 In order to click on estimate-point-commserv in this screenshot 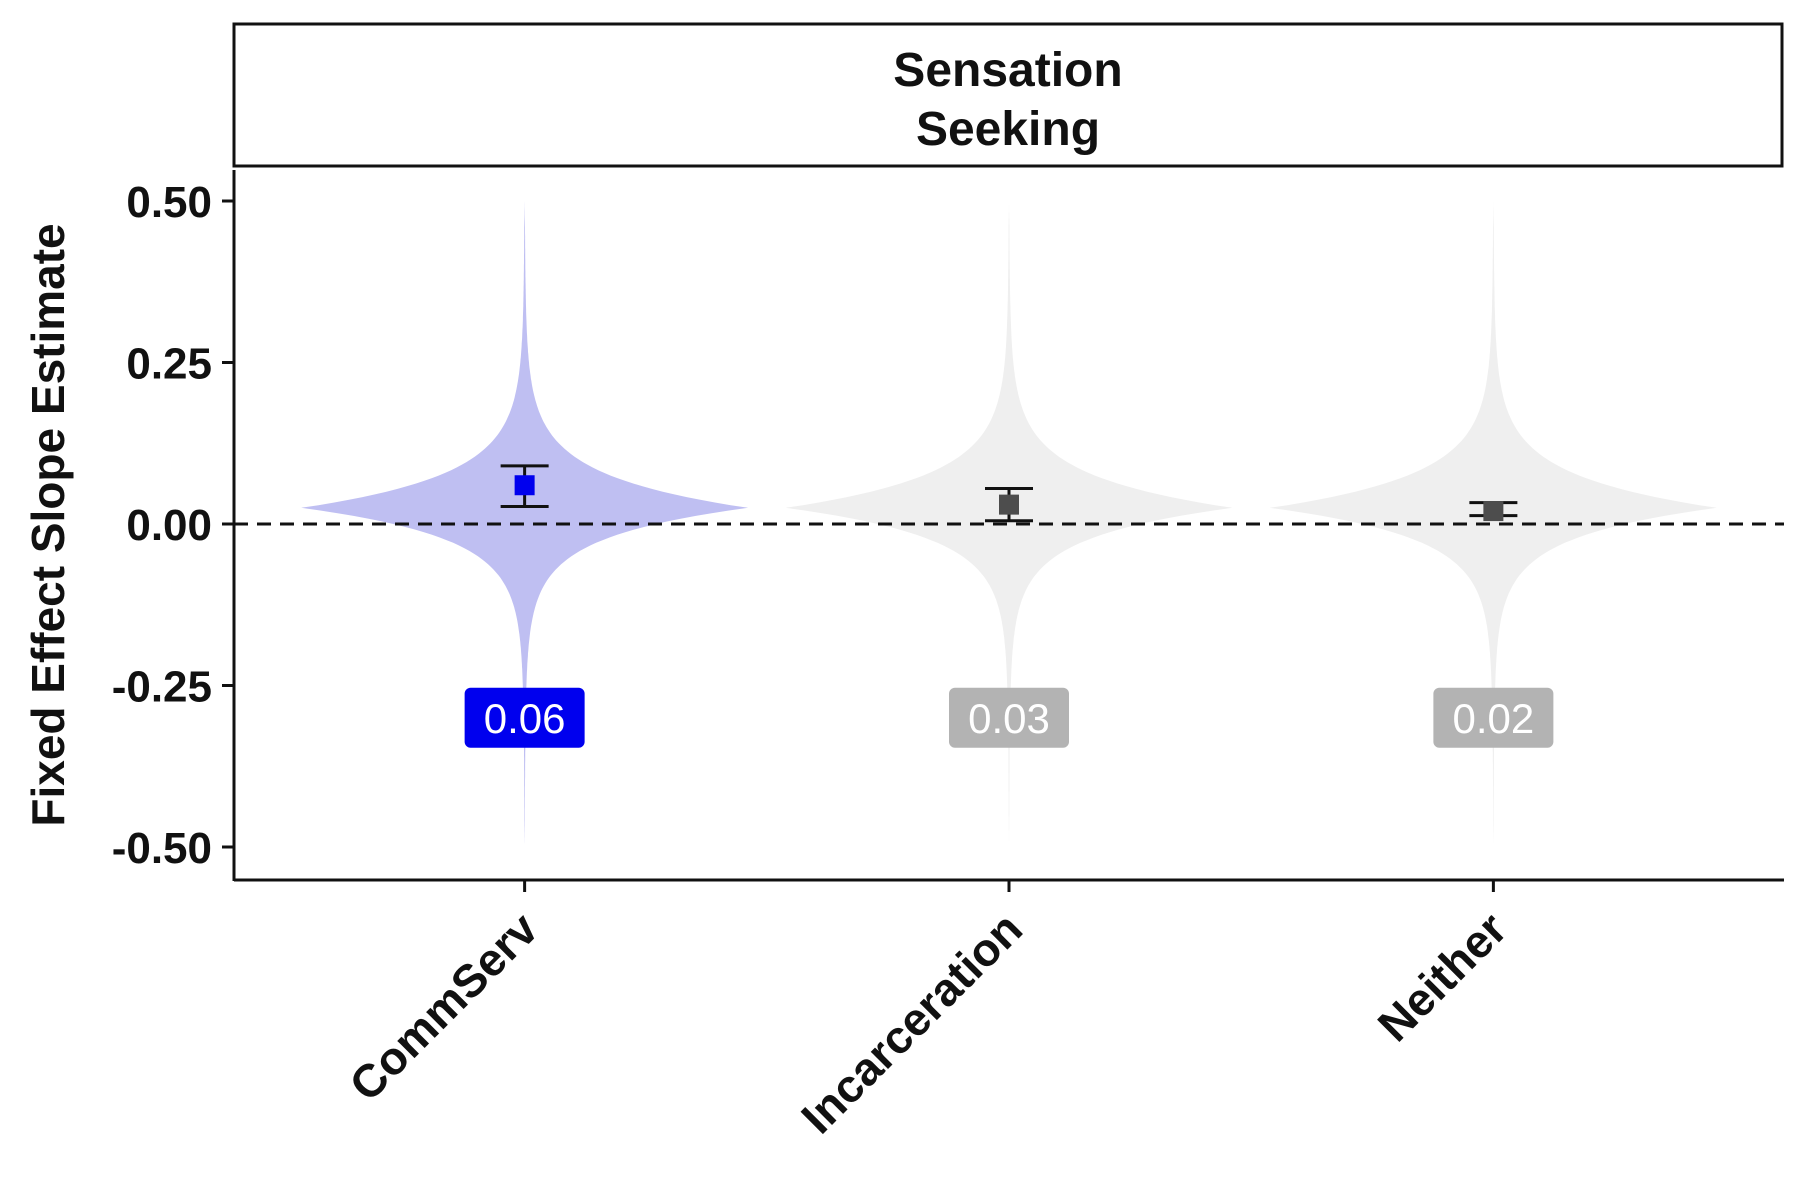, I will do `click(524, 485)`.